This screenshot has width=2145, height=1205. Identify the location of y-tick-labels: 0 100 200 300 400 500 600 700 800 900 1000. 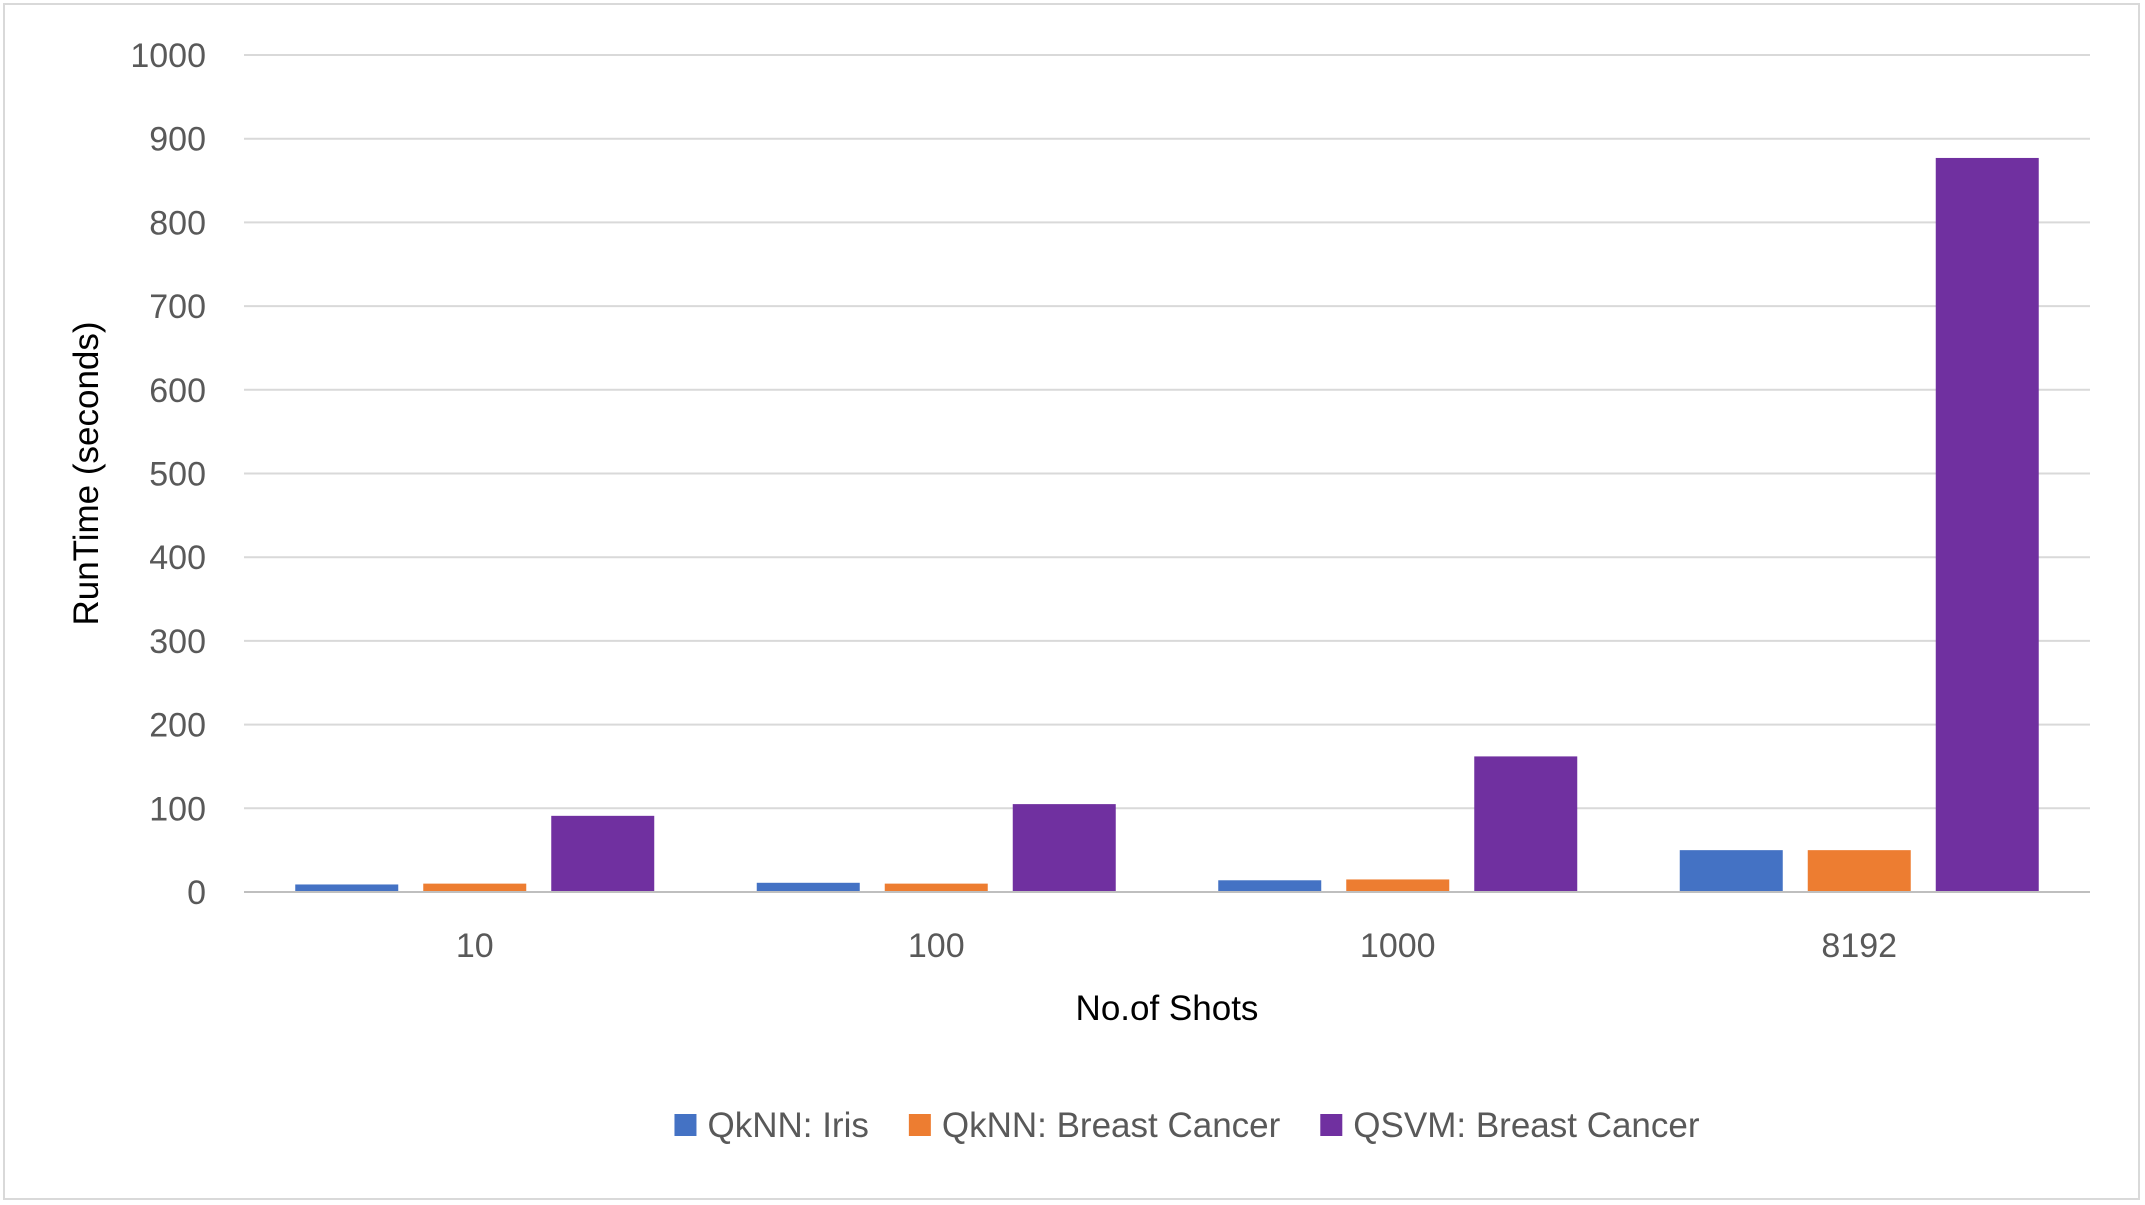
(168, 474).